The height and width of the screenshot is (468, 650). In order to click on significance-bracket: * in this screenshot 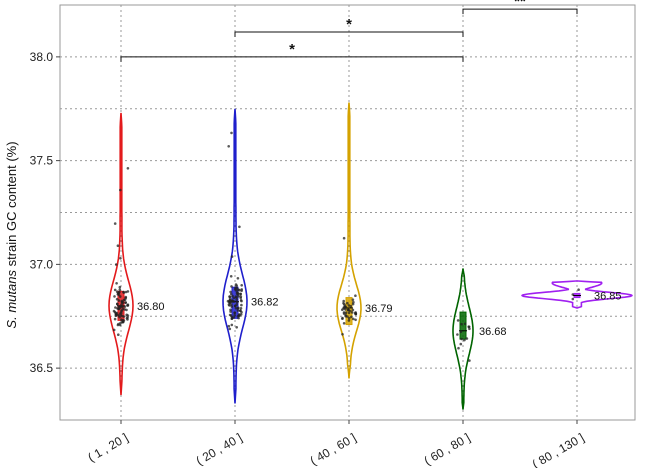, I will do `click(292, 51)`.